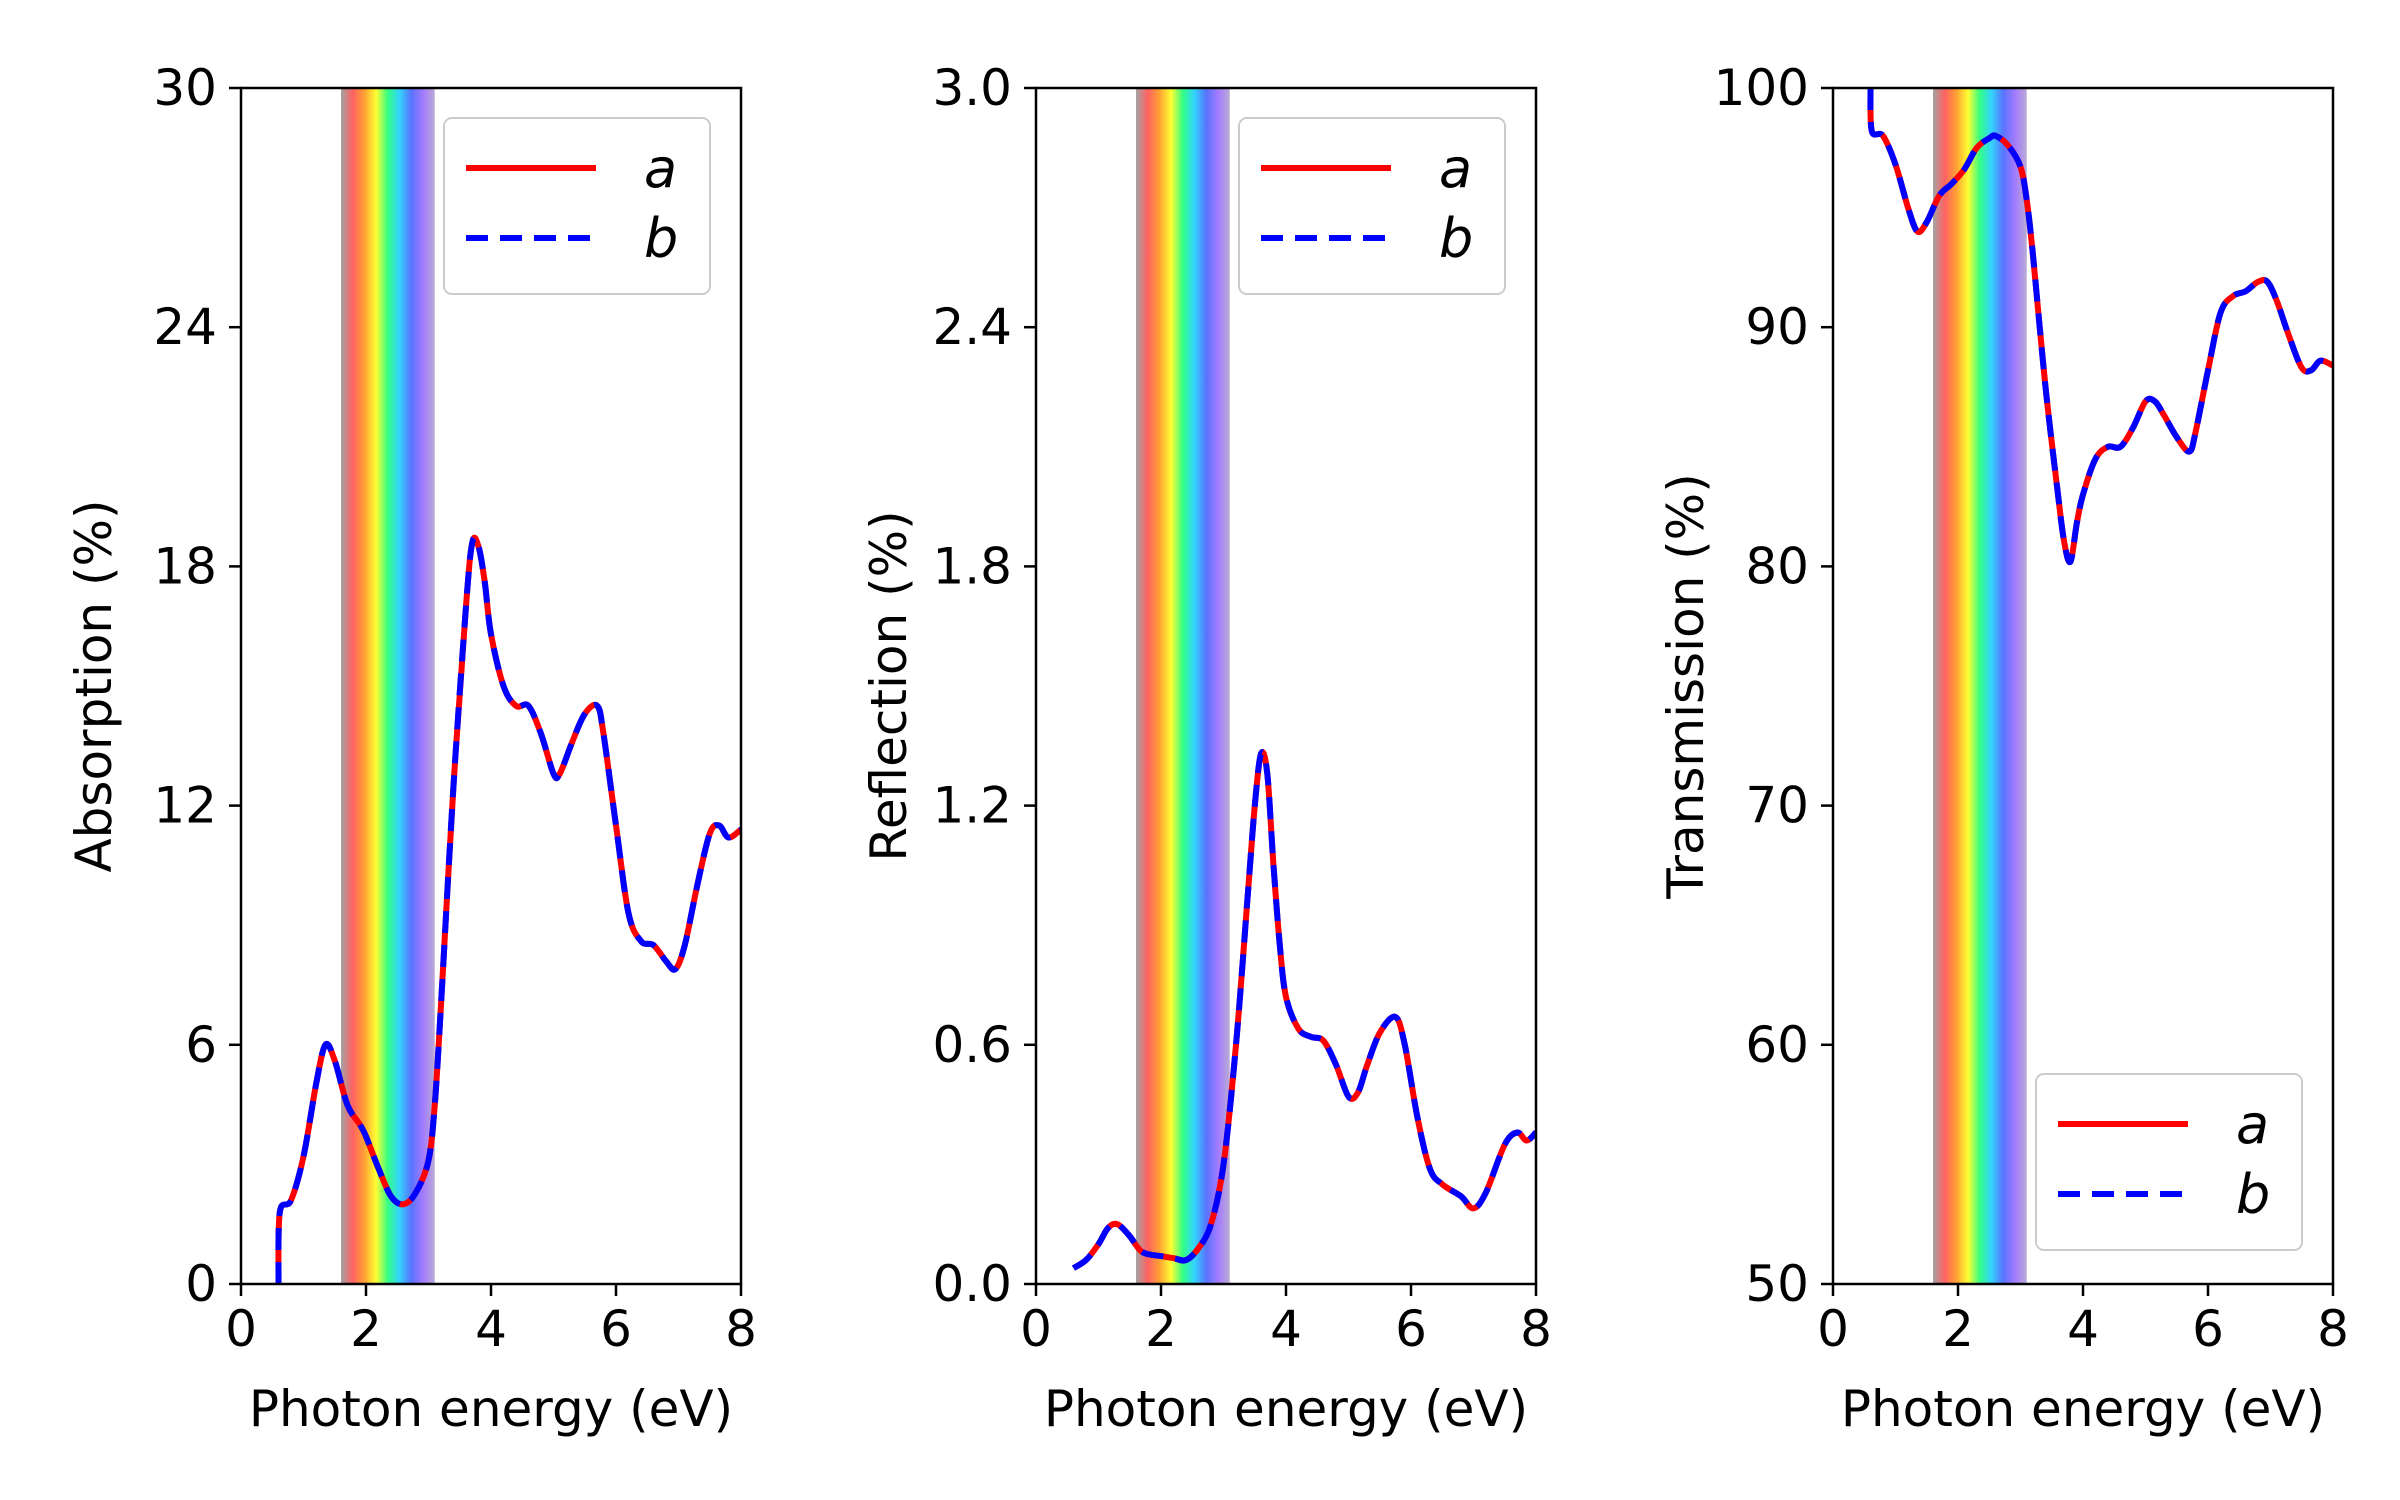  I want to click on y-axis-label: Reflection (%), so click(889, 685).